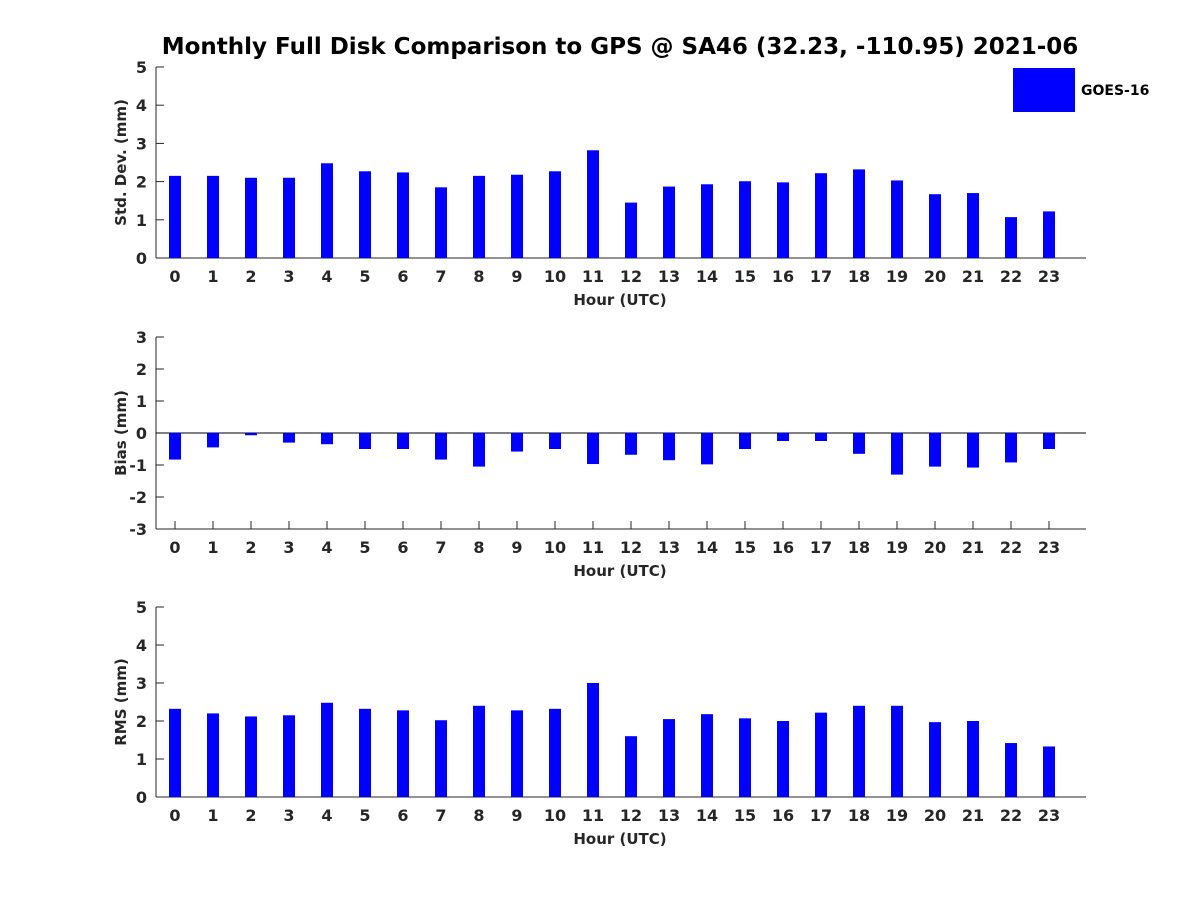 This screenshot has height=900, width=1200. Describe the element at coordinates (141, 337) in the screenshot. I see `y-tick-label: 3` at that location.